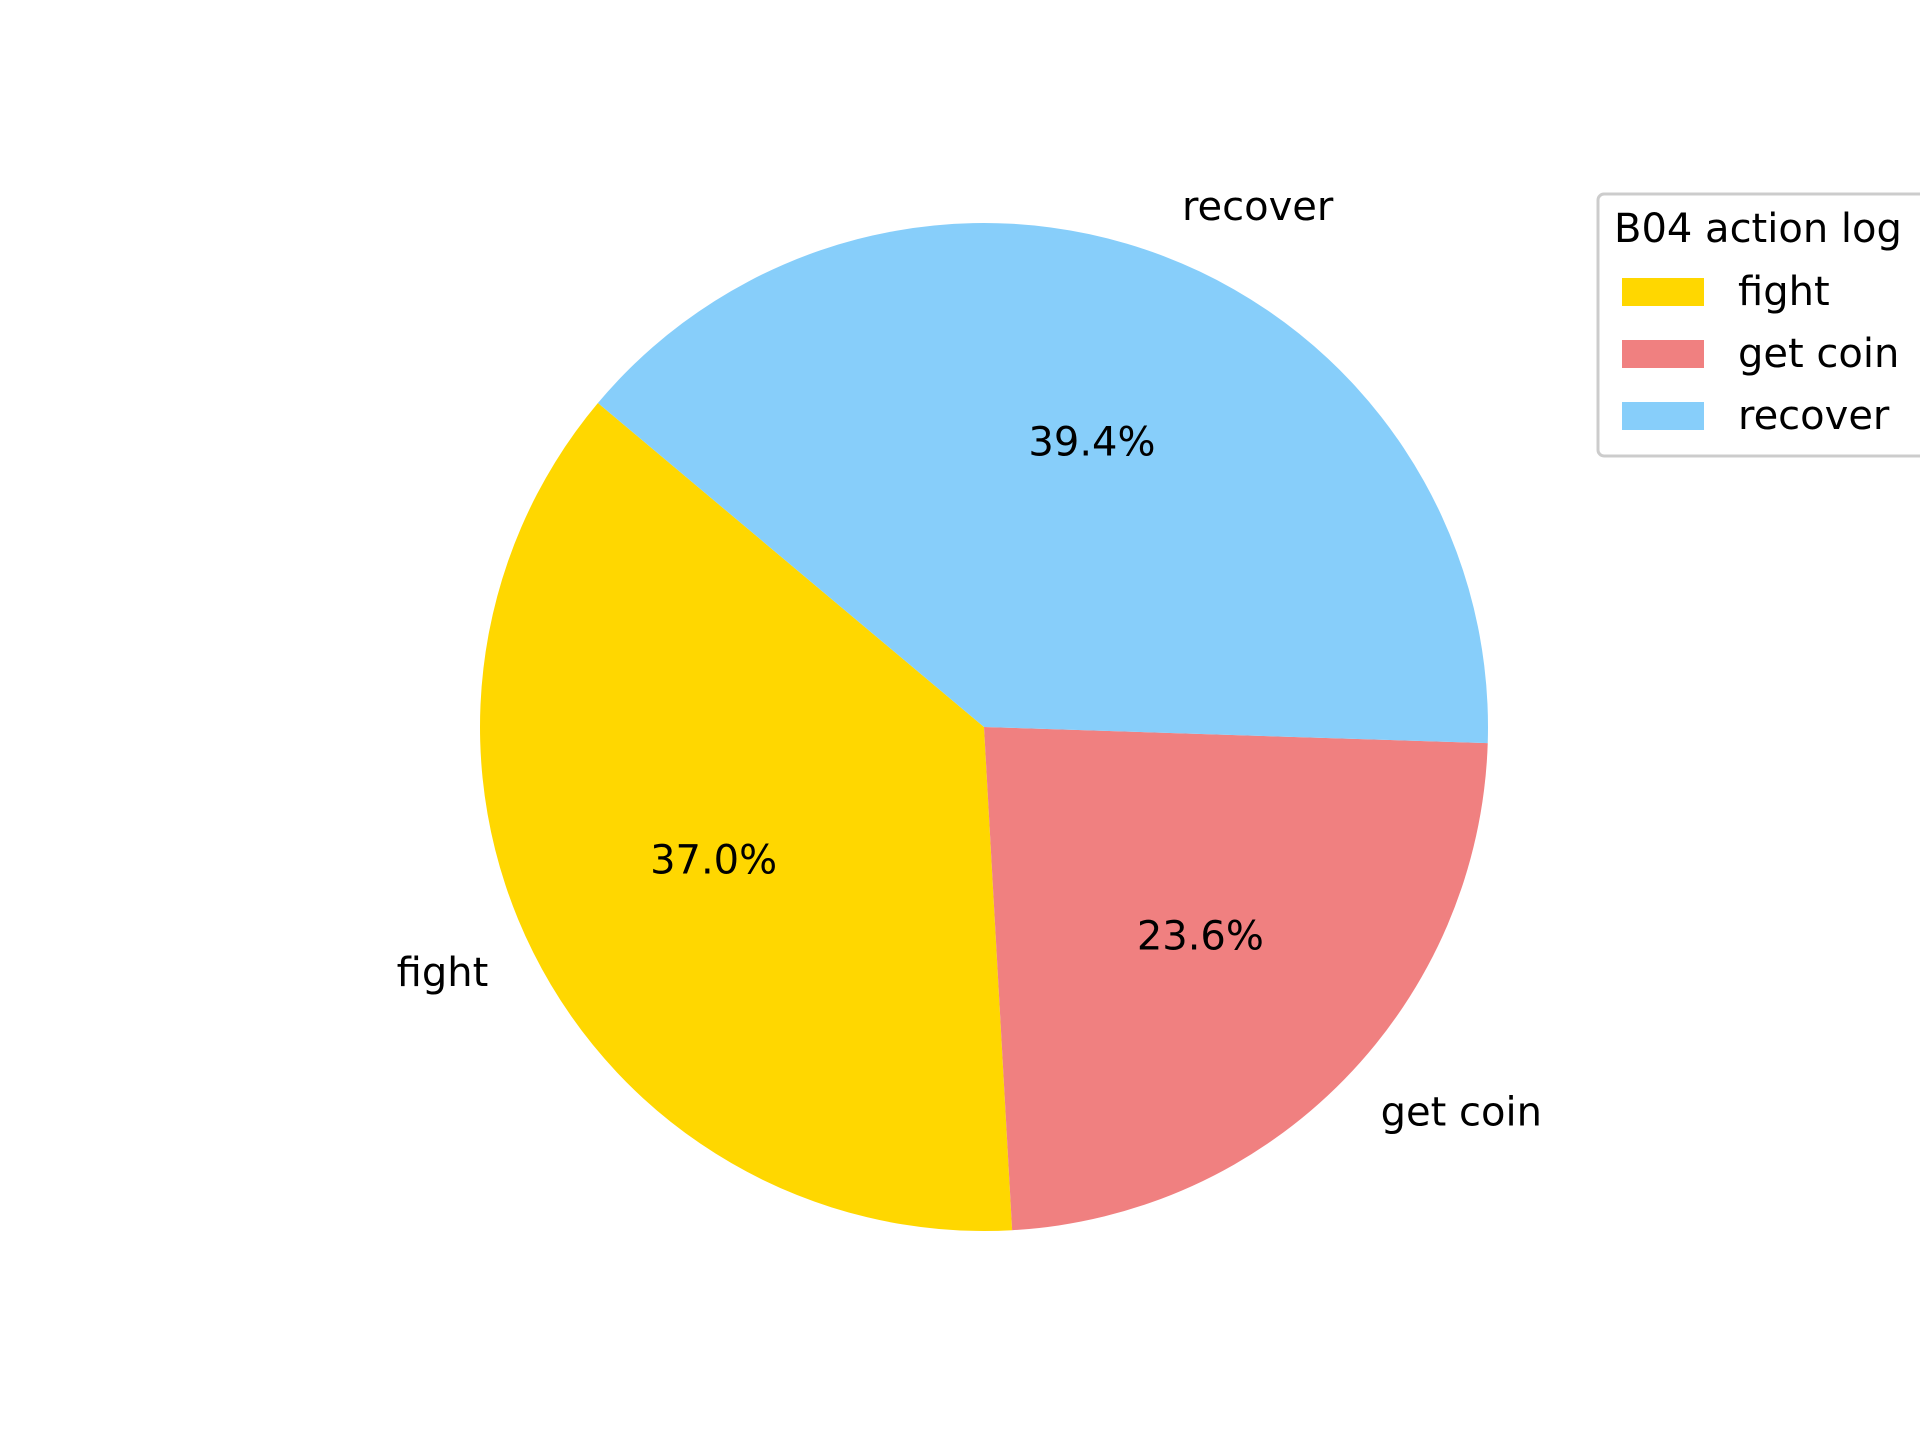 The height and width of the screenshot is (1440, 1920). What do you see at coordinates (1236, 979) in the screenshot?
I see `pie-slice-get-coin` at bounding box center [1236, 979].